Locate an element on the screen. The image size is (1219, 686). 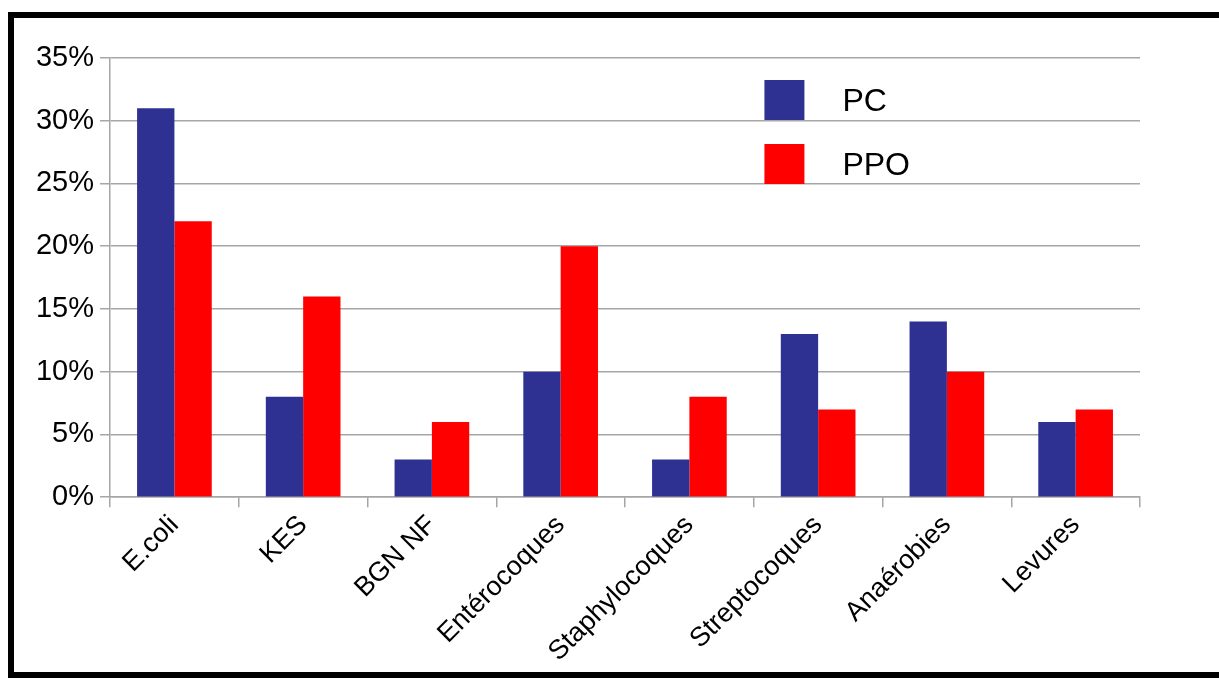
y-tick-label: 5% is located at coordinates (73, 432).